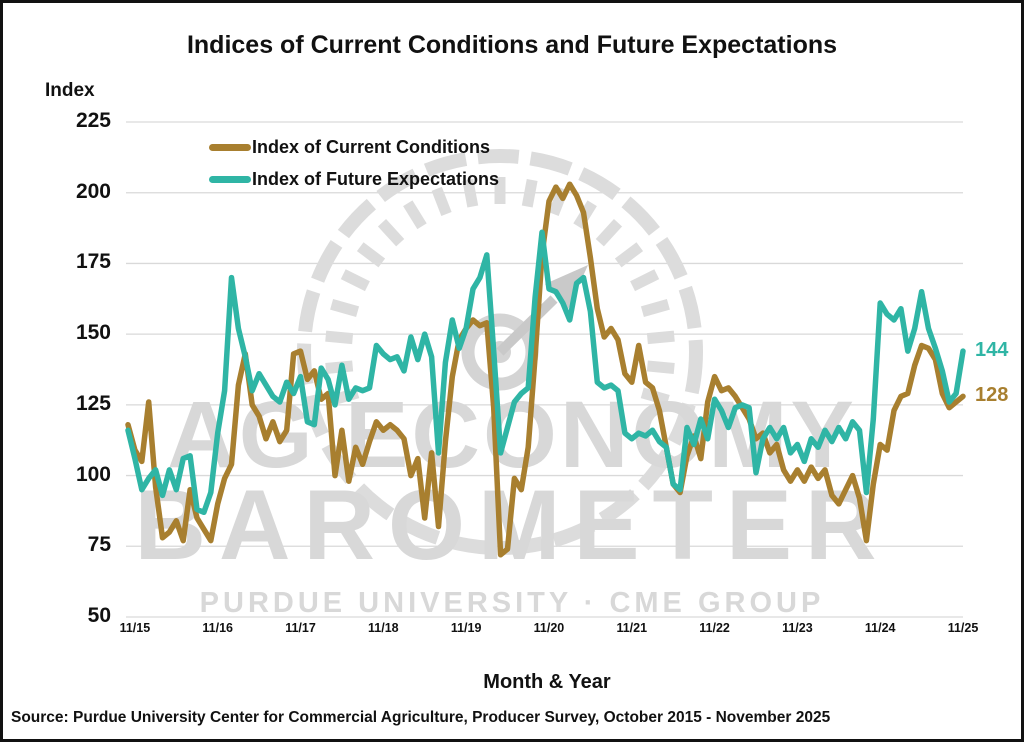 The image size is (1024, 742). What do you see at coordinates (230, 147) in the screenshot?
I see `legend-swatch-current-conditions-icon` at bounding box center [230, 147].